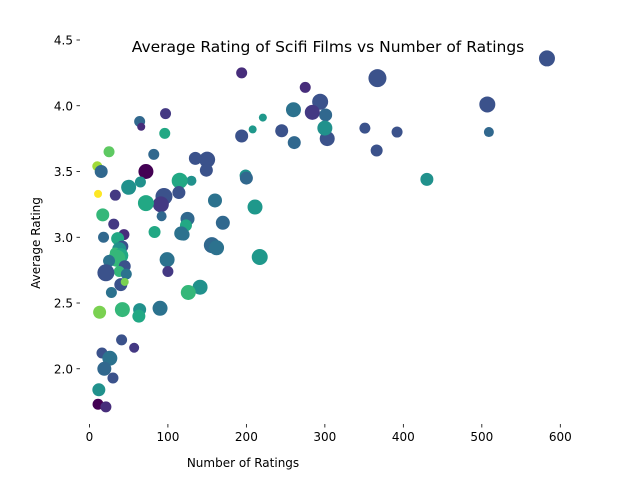  I want to click on x-tick-label: 500, so click(481, 437).